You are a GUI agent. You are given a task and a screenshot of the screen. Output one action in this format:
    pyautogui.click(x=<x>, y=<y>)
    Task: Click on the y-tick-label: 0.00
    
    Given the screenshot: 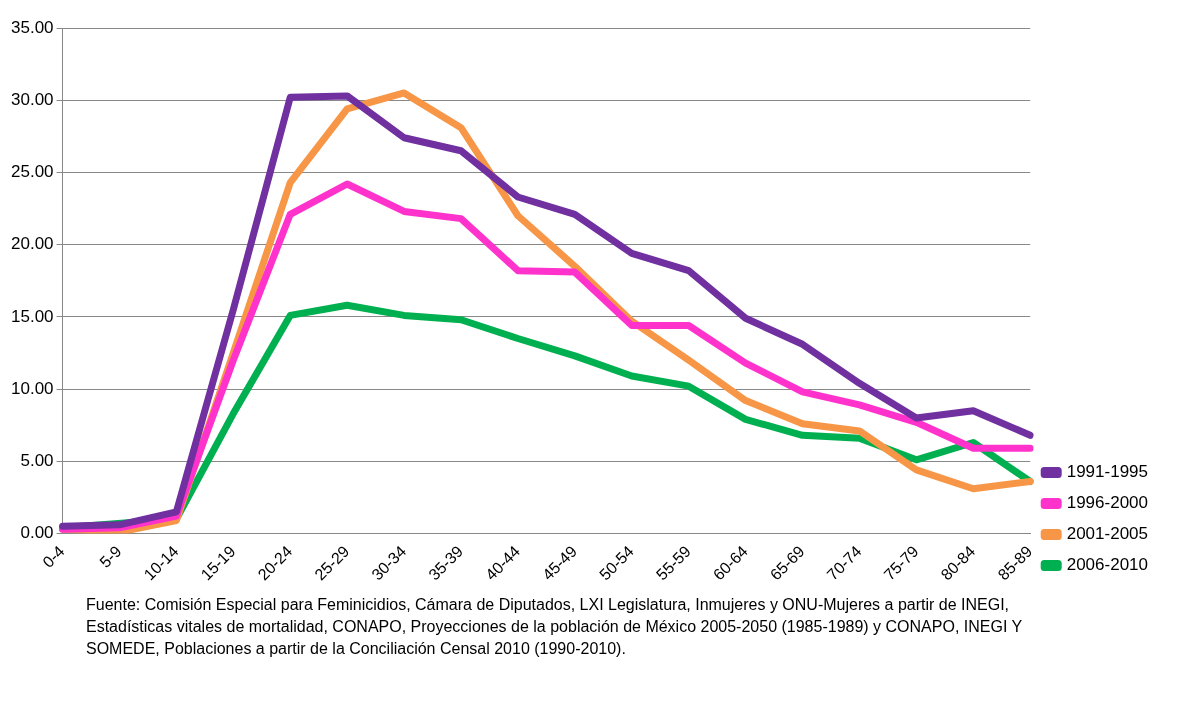 What is the action you would take?
    pyautogui.click(x=37, y=533)
    